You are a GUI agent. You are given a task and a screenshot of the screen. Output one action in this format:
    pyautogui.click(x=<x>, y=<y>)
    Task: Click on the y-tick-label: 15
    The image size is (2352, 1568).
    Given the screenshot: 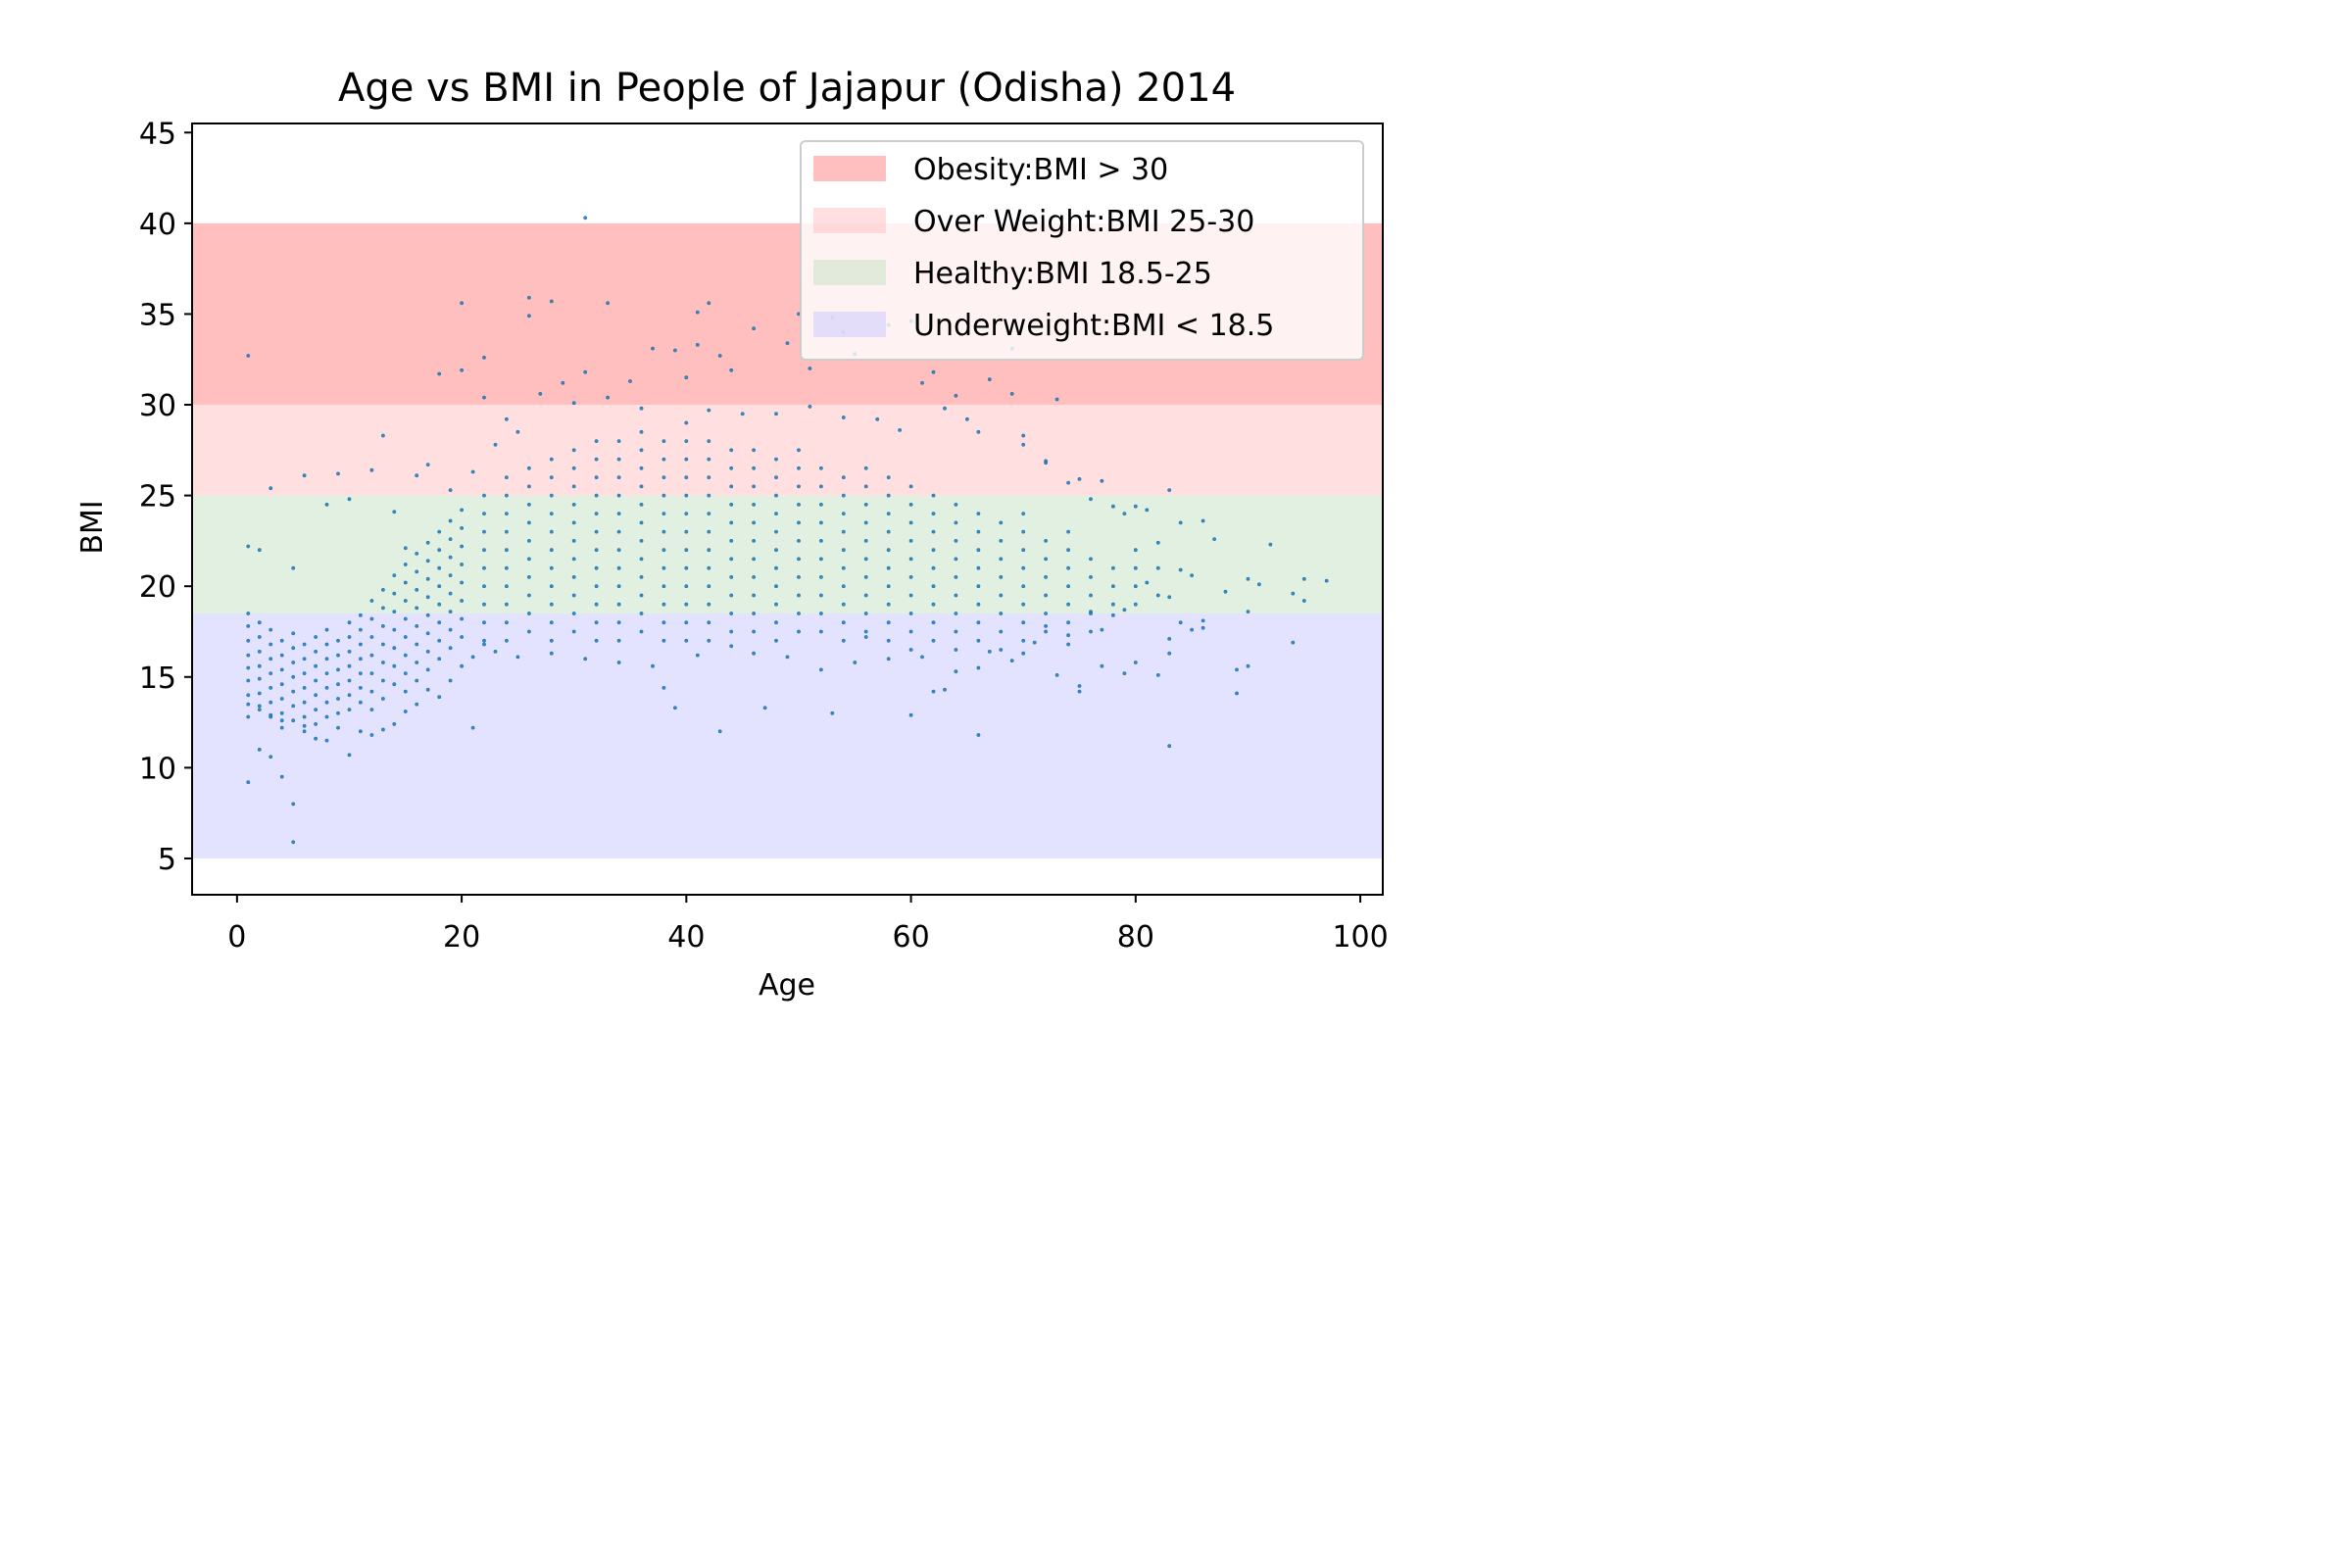 What is the action you would take?
    pyautogui.click(x=157, y=679)
    